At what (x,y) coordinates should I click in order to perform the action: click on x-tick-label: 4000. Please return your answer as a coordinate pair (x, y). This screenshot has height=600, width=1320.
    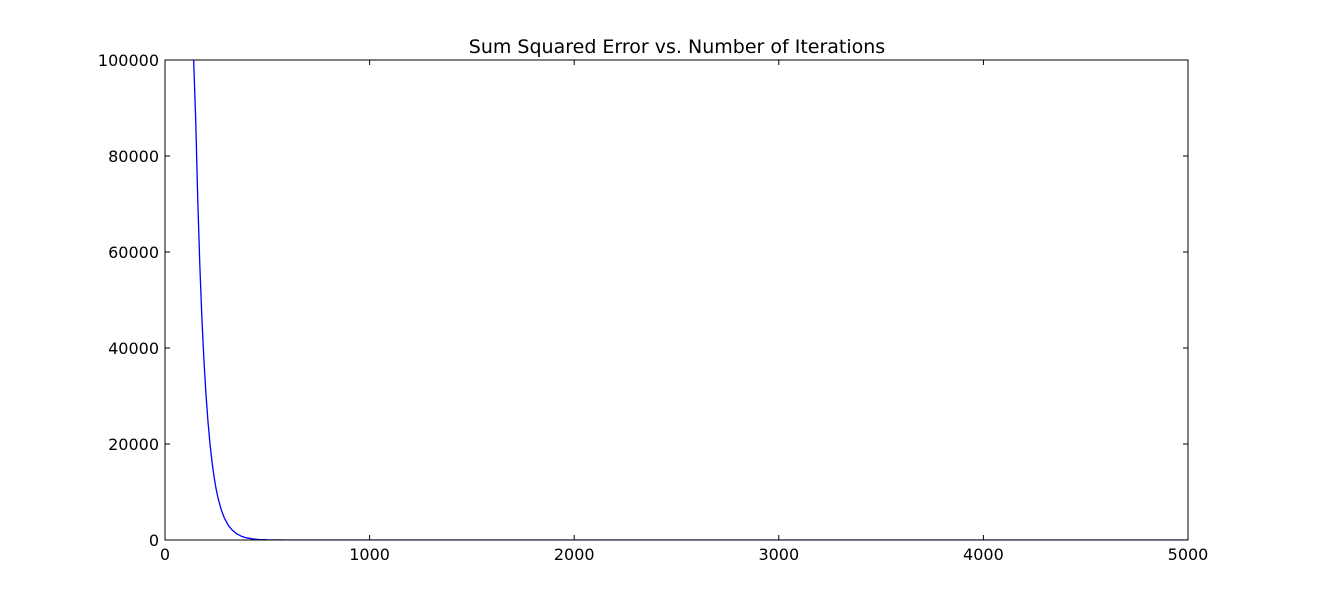
    Looking at the image, I should click on (983, 554).